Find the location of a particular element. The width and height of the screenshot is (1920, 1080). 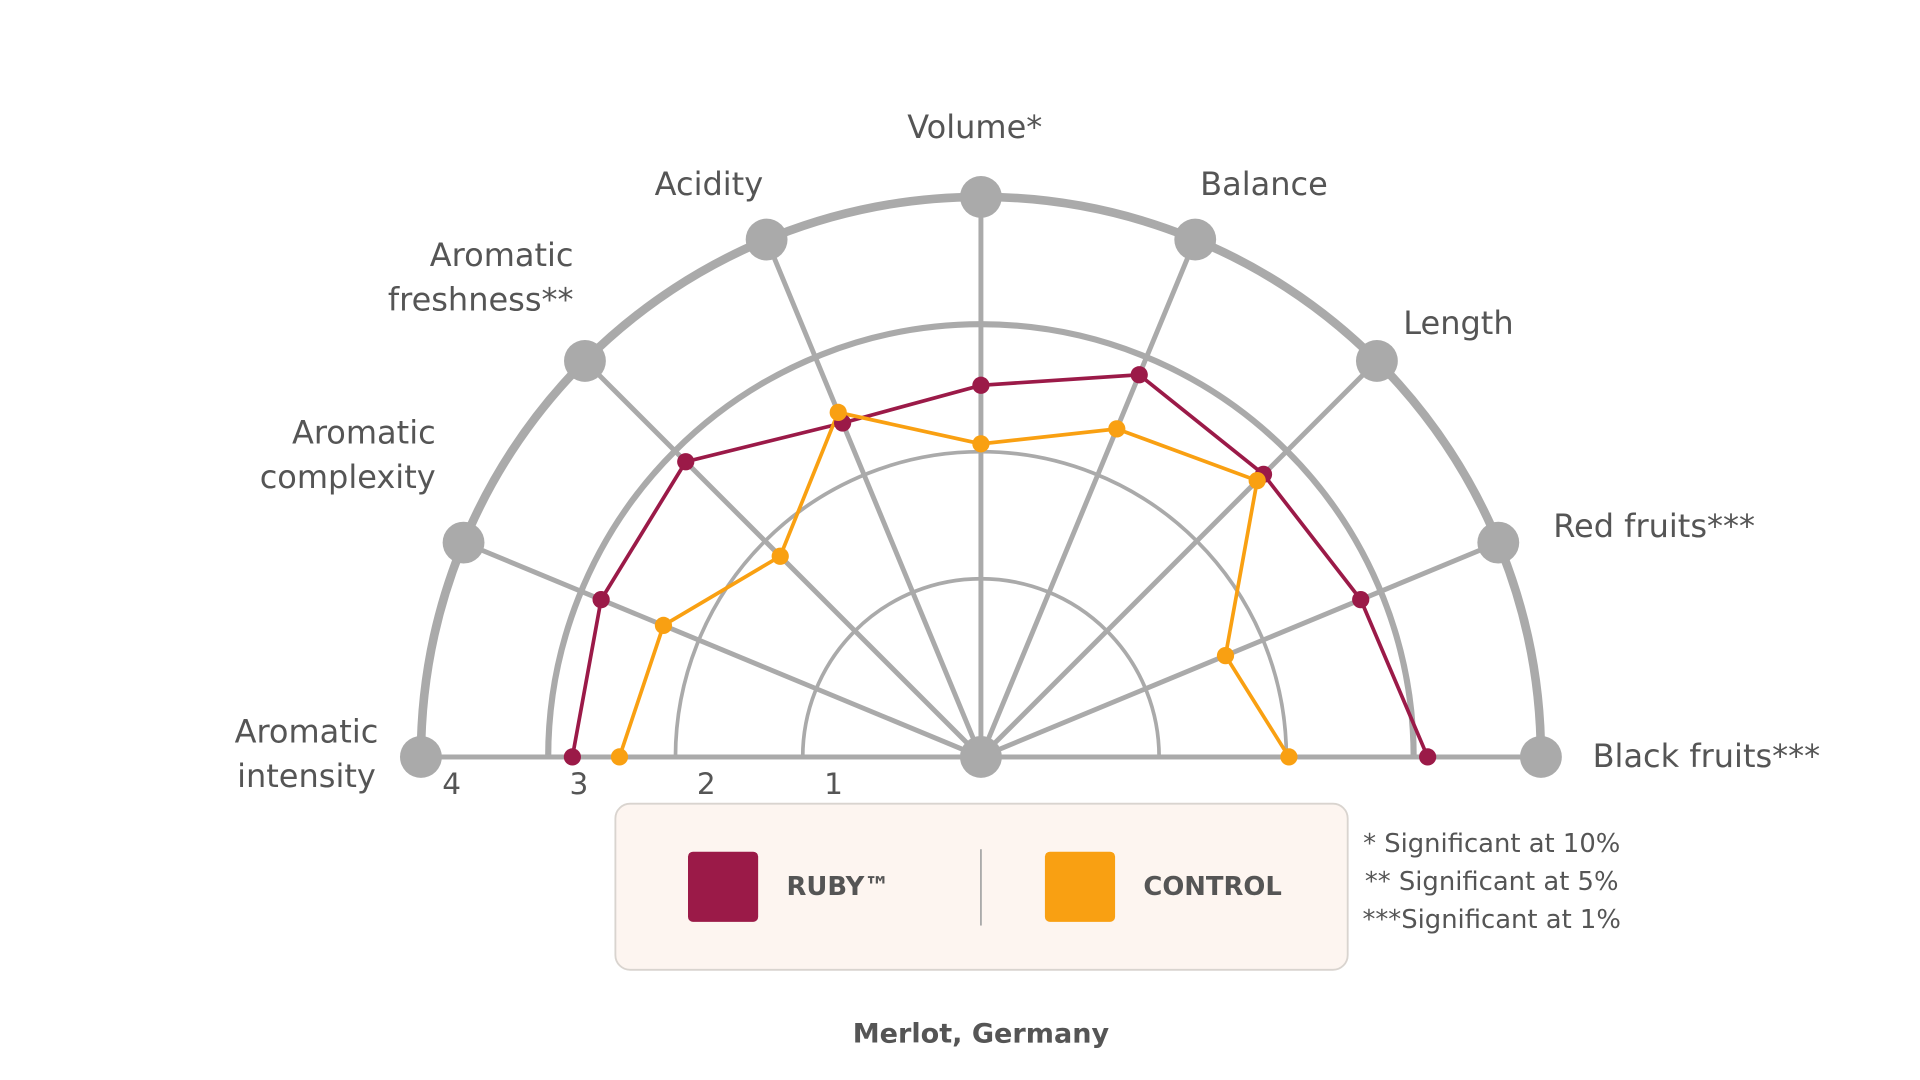

r-tick-label: 3 is located at coordinates (579, 784).